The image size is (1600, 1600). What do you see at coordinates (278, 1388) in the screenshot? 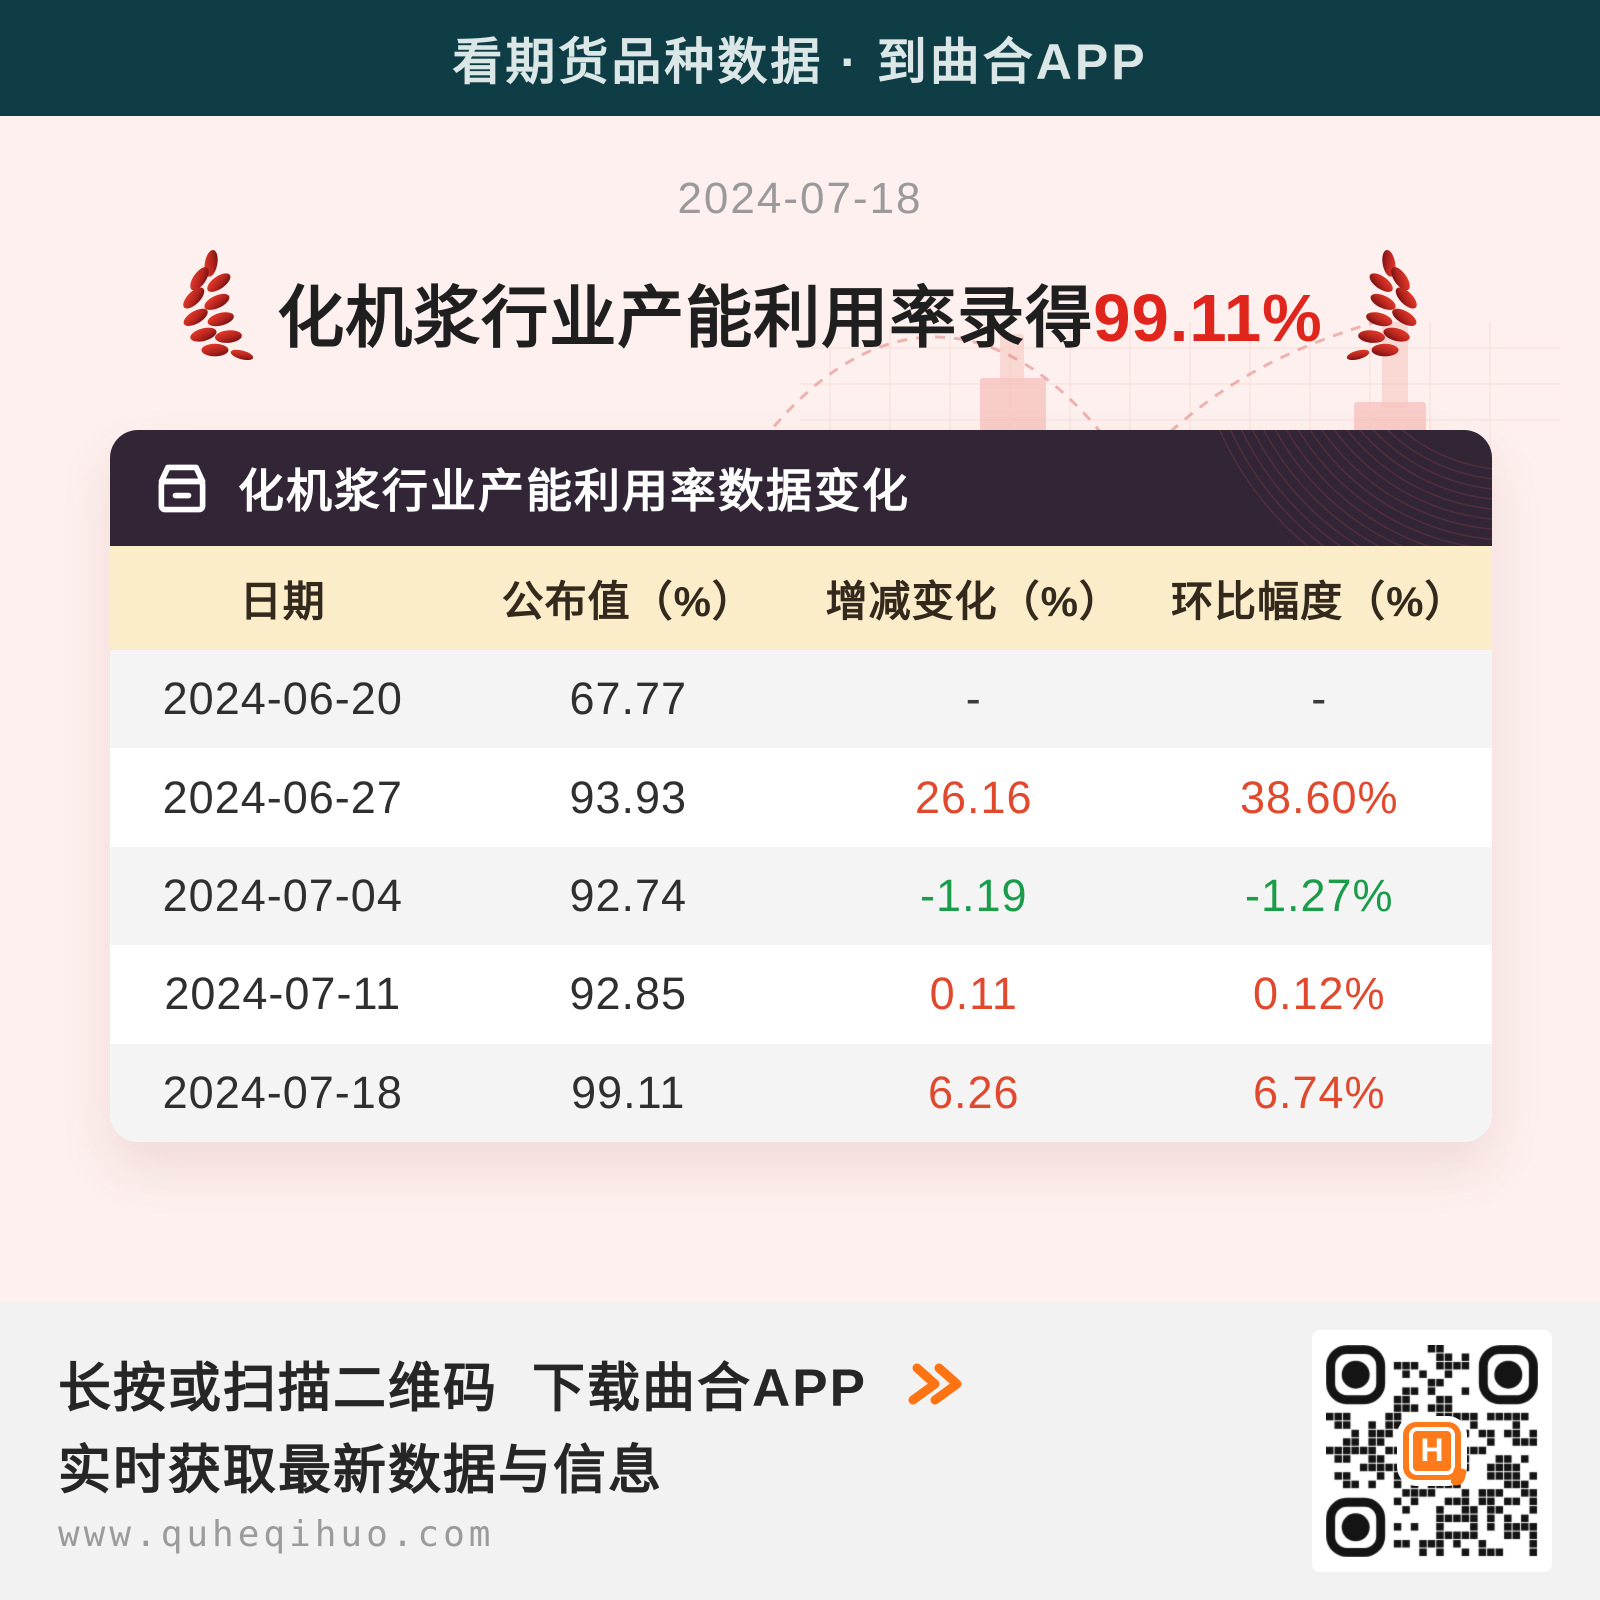
I see `cta-scan-text: 长按或扫描二维码` at bounding box center [278, 1388].